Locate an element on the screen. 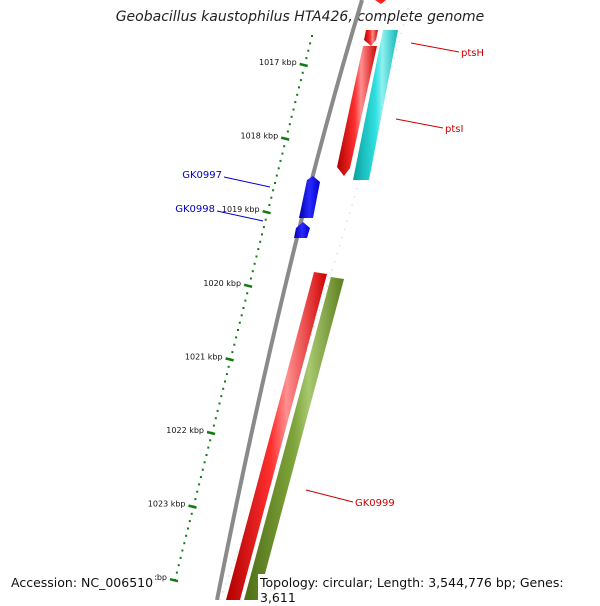 This screenshot has width=600, height=606. scale-label: 1019 kbp is located at coordinates (241, 209).